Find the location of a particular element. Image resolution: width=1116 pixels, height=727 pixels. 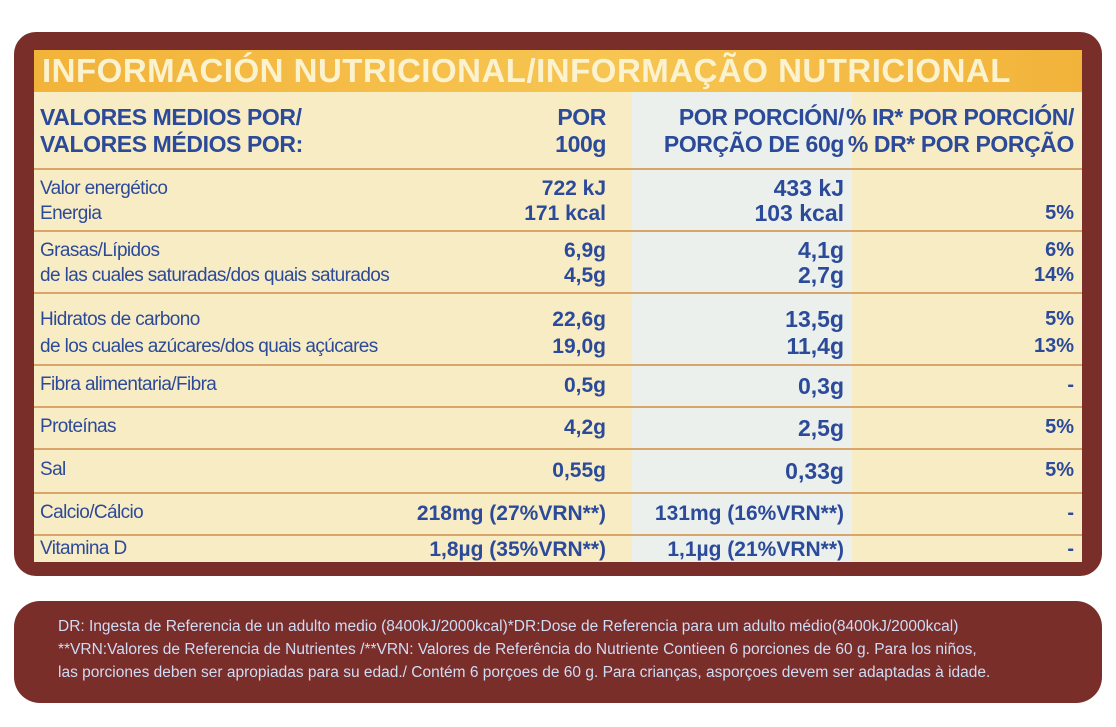

value-ir-line1 is located at coordinates (1059, 188).